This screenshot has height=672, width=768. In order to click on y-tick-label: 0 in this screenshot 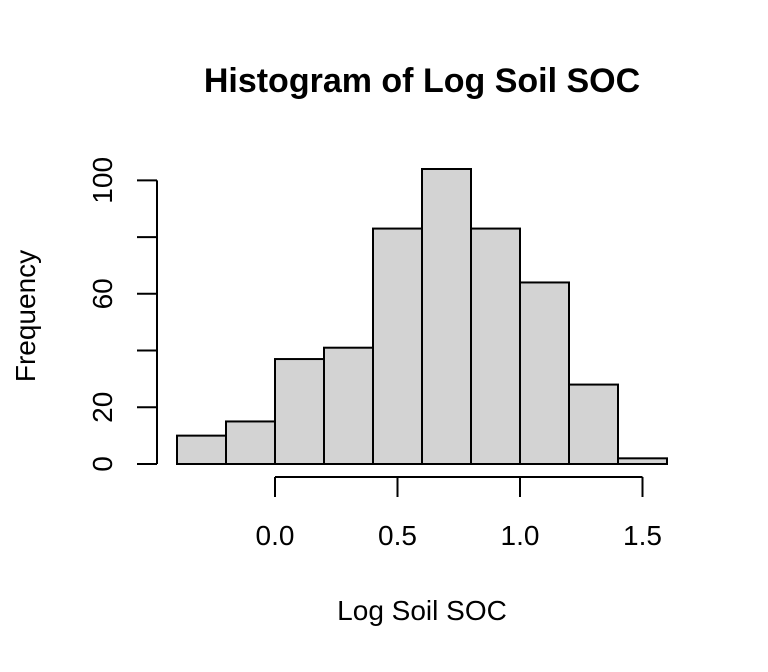, I will do `click(102, 464)`.